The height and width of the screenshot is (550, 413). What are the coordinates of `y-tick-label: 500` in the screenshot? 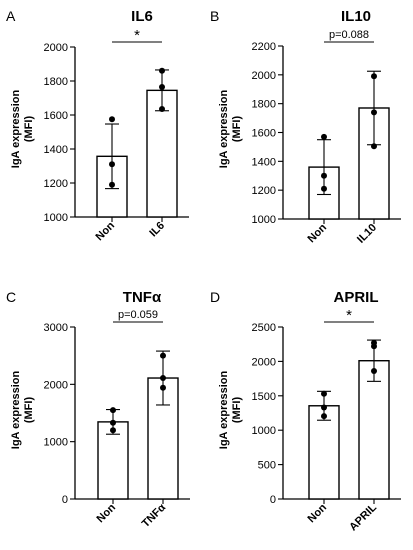 It's located at (267, 466).